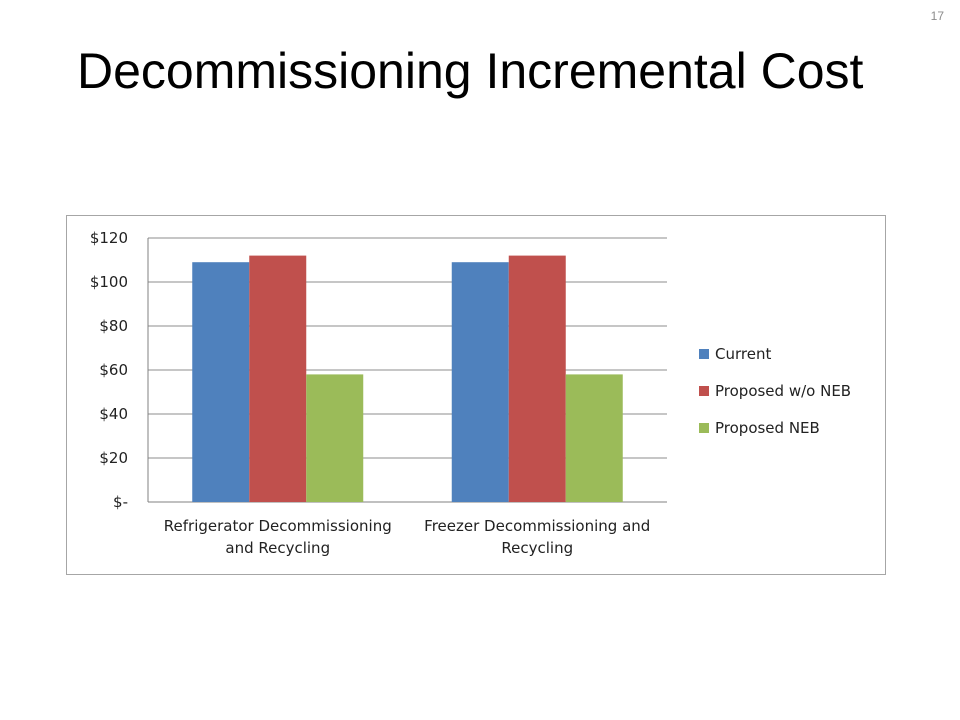 This screenshot has width=960, height=720. I want to click on legend-label: Proposed NEB, so click(767, 428).